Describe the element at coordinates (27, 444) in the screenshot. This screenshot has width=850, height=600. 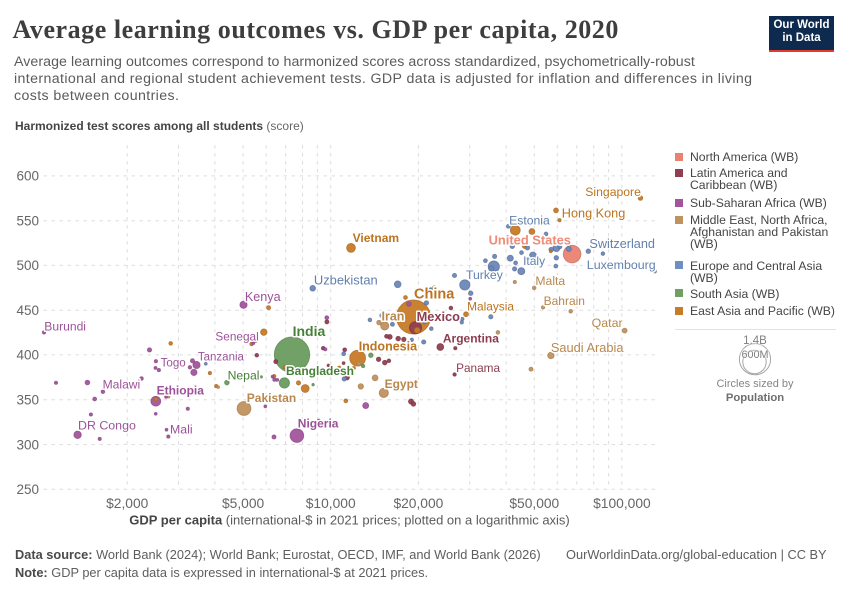
I see `svg-text: 300` at that location.